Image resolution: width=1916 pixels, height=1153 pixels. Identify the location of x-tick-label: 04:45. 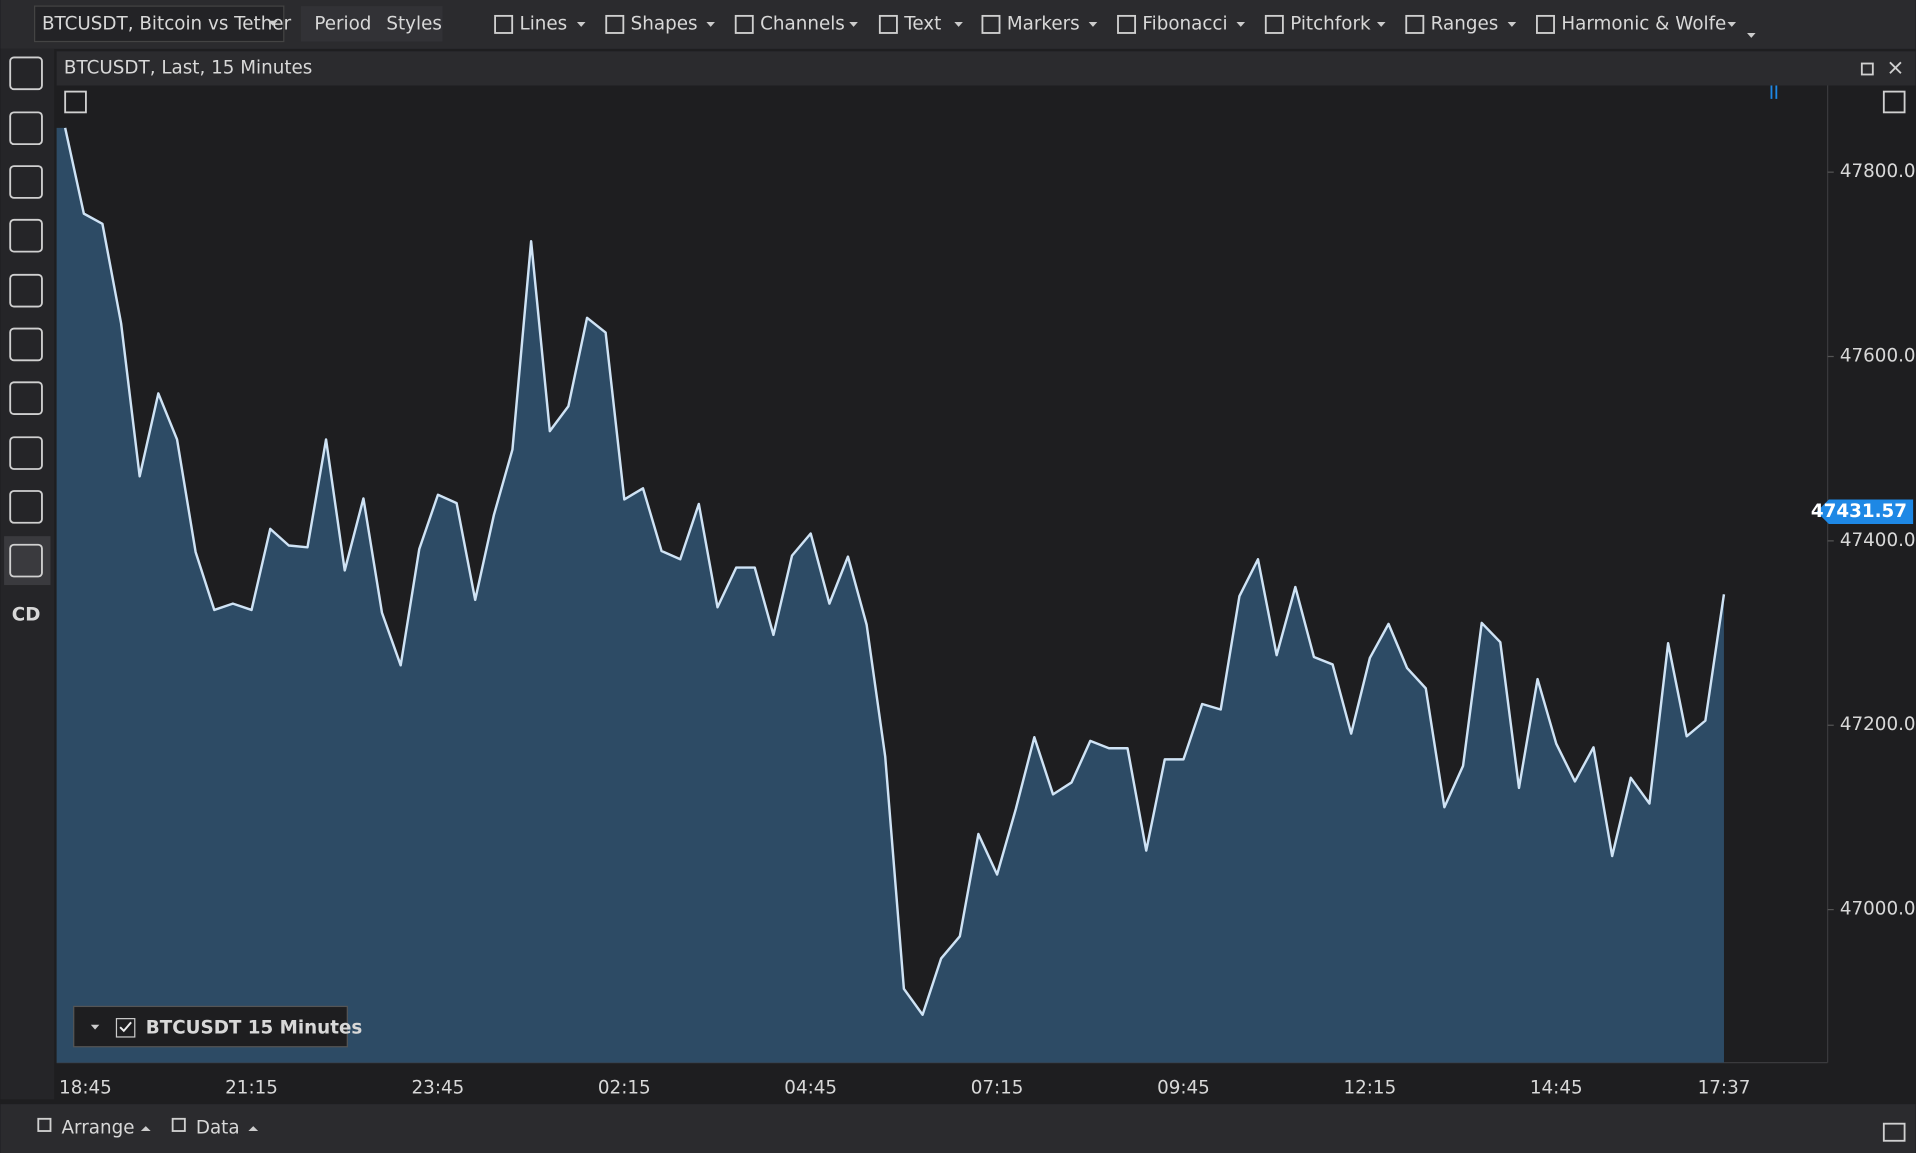
(810, 1087).